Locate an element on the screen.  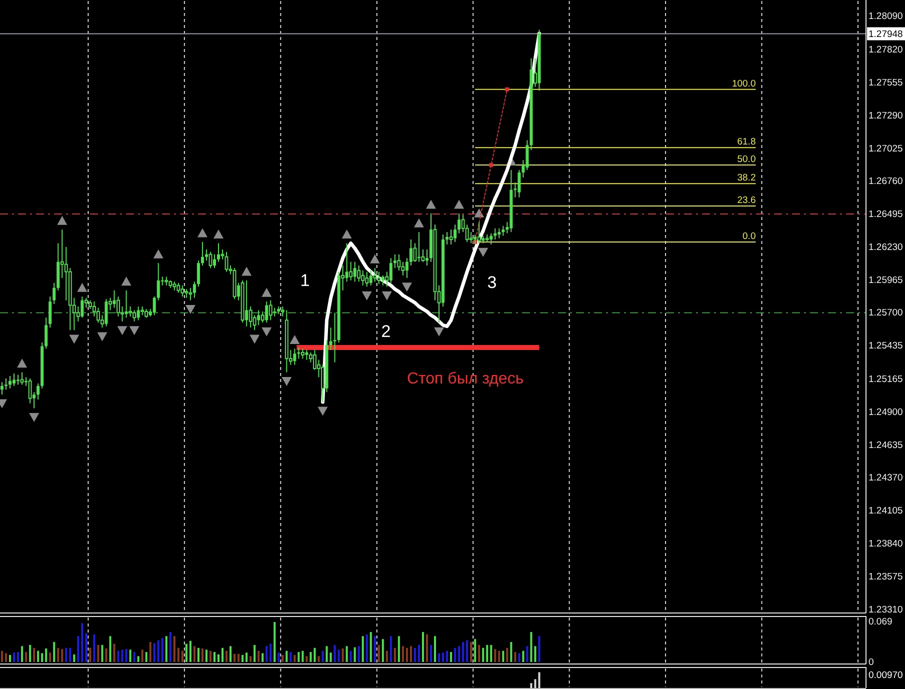
annotation: 61.8 is located at coordinates (746, 142).